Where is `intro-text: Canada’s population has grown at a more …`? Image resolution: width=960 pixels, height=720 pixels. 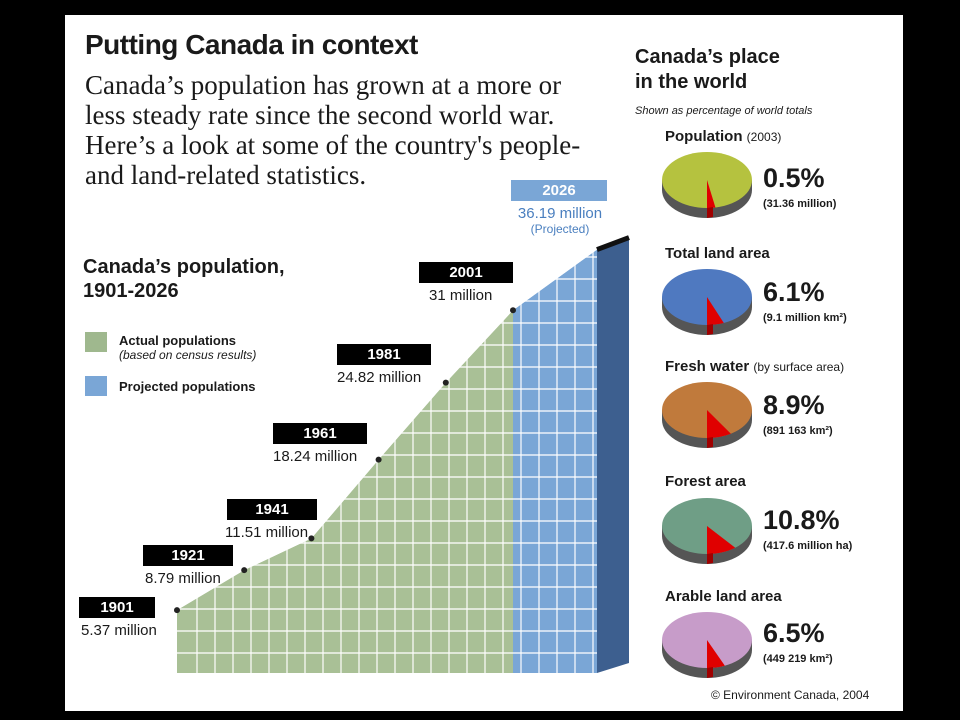 intro-text: Canada’s population has grown at a more … is located at coordinates (333, 130).